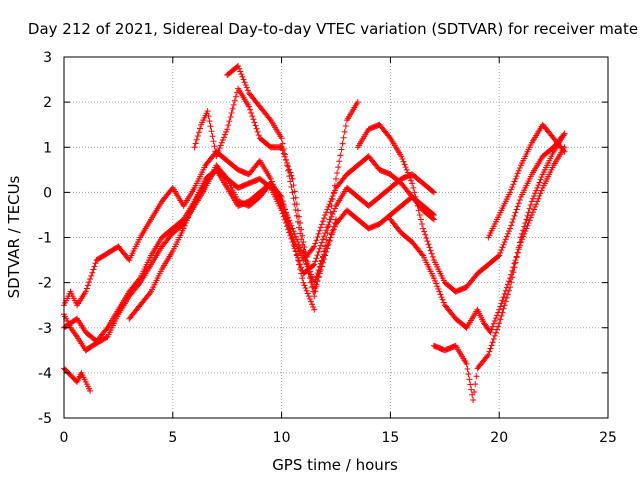  Describe the element at coordinates (14, 236) in the screenshot. I see `y-axis-label: SDTVAR / TECUs` at that location.